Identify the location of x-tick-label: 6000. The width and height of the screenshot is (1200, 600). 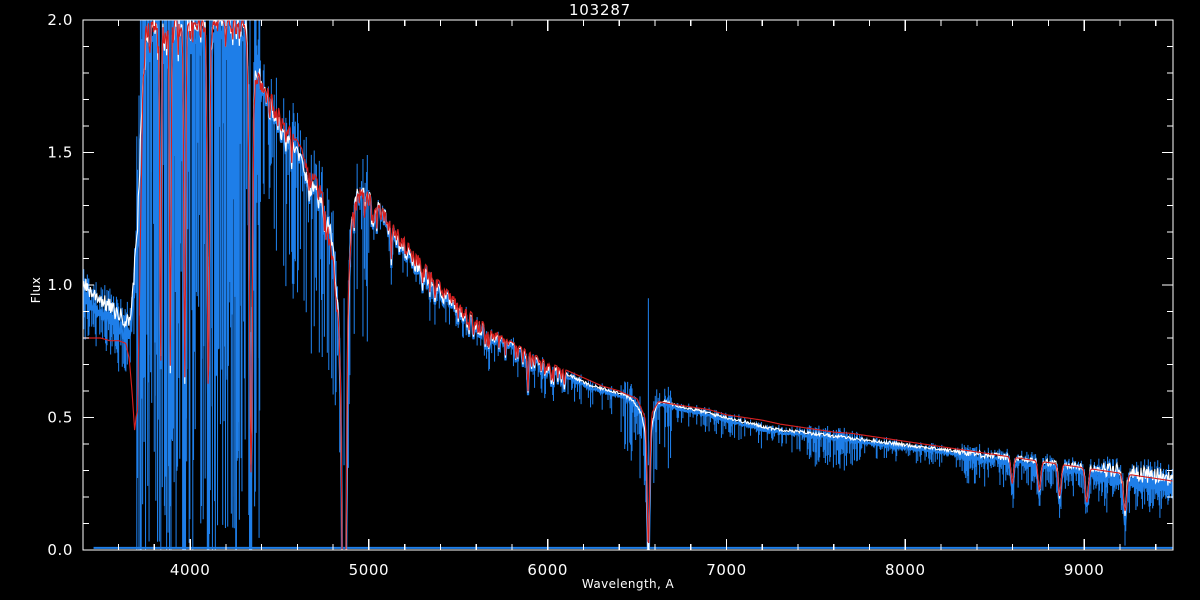
(547, 570).